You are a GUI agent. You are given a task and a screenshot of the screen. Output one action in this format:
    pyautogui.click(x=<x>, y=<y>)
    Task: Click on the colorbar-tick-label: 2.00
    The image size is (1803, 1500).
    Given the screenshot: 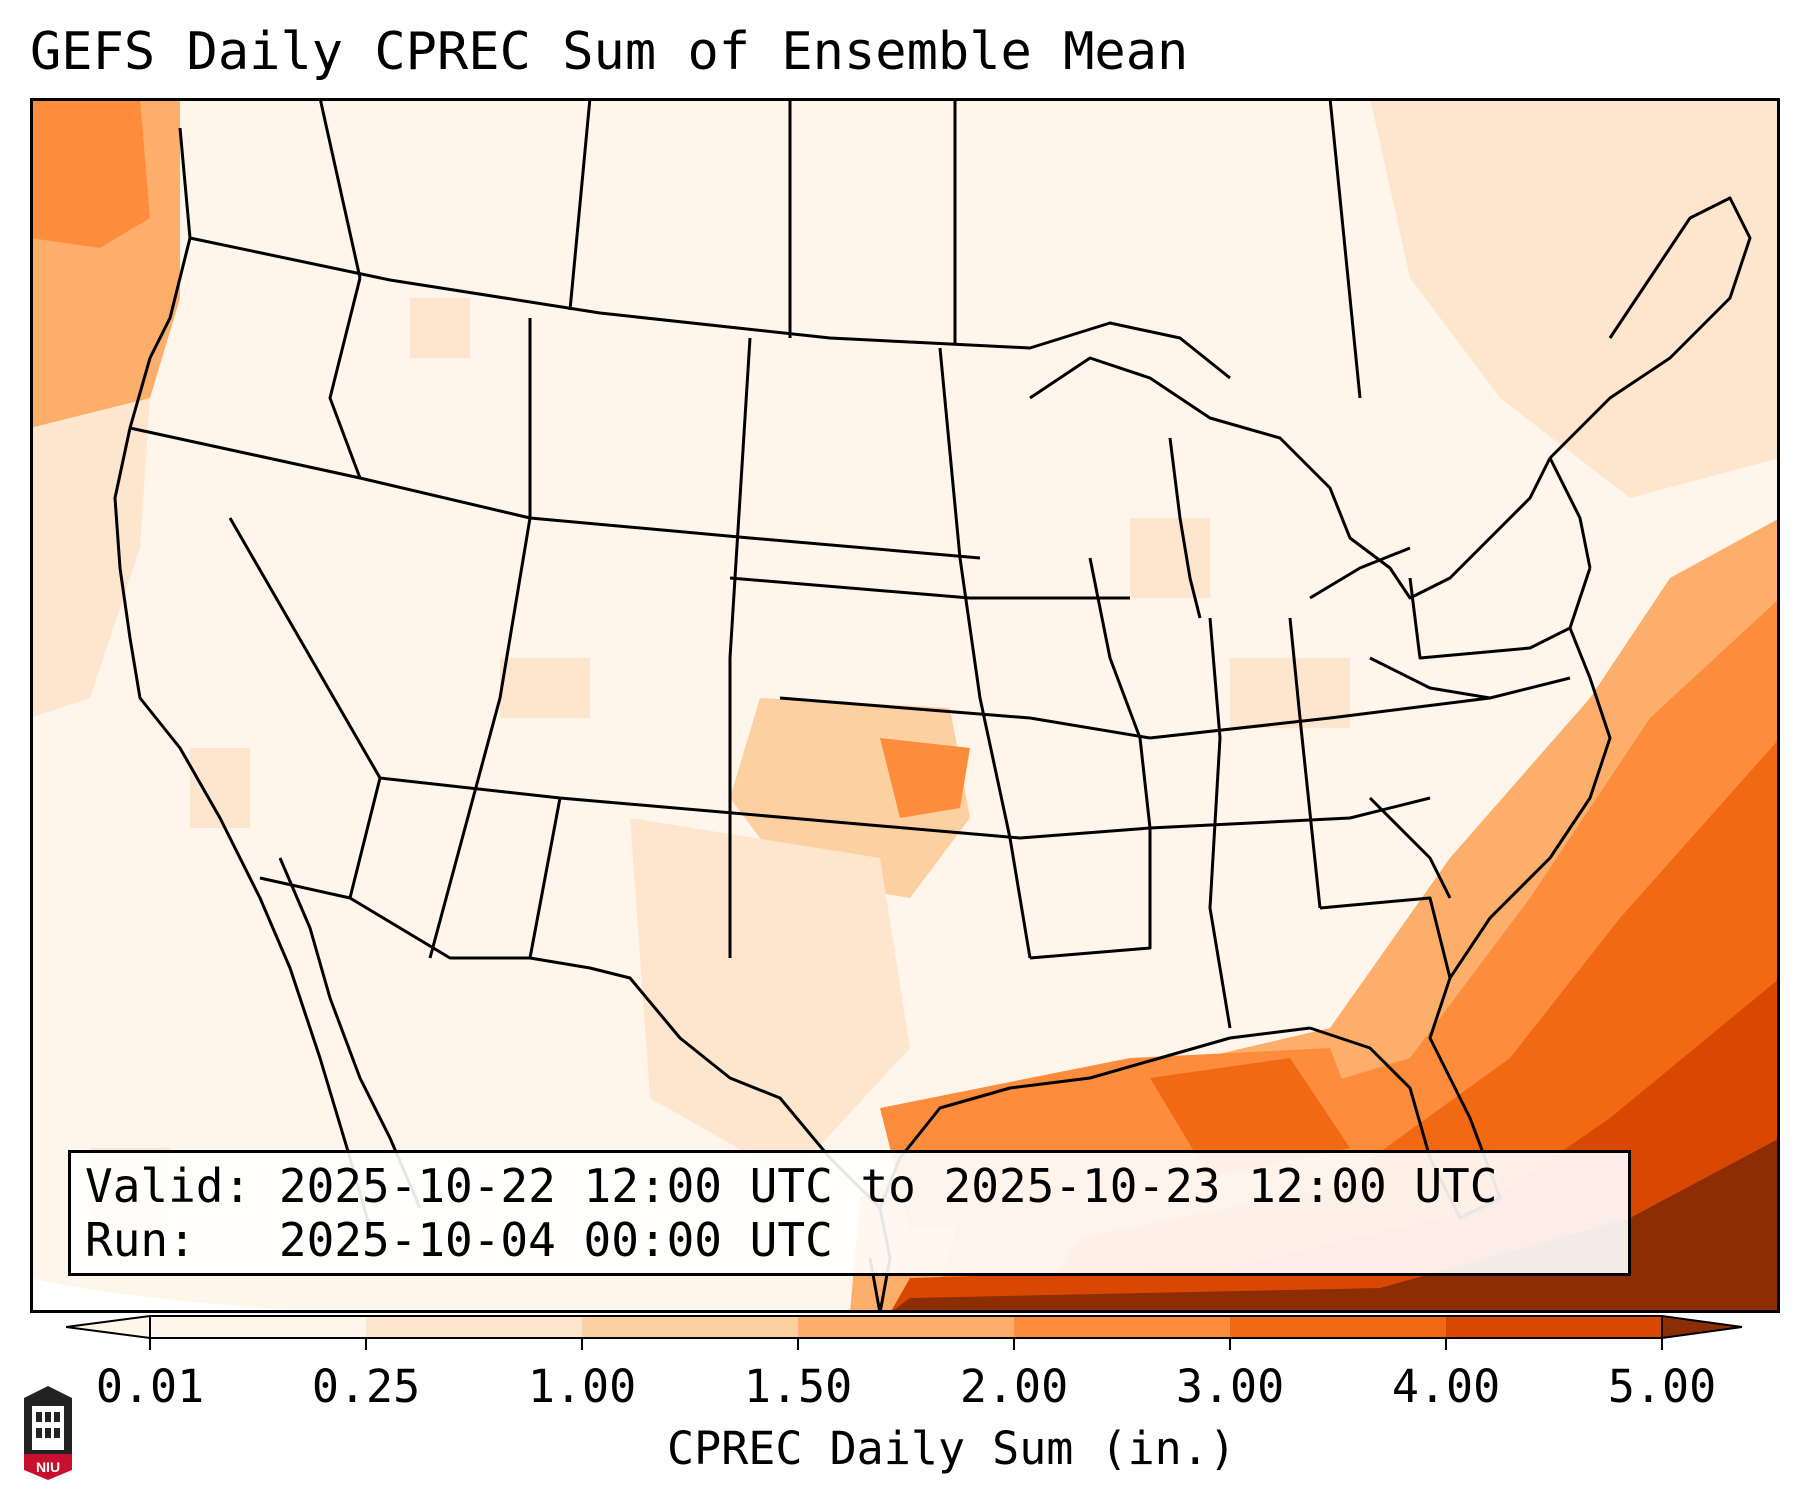 What is the action you would take?
    pyautogui.click(x=1014, y=1386)
    